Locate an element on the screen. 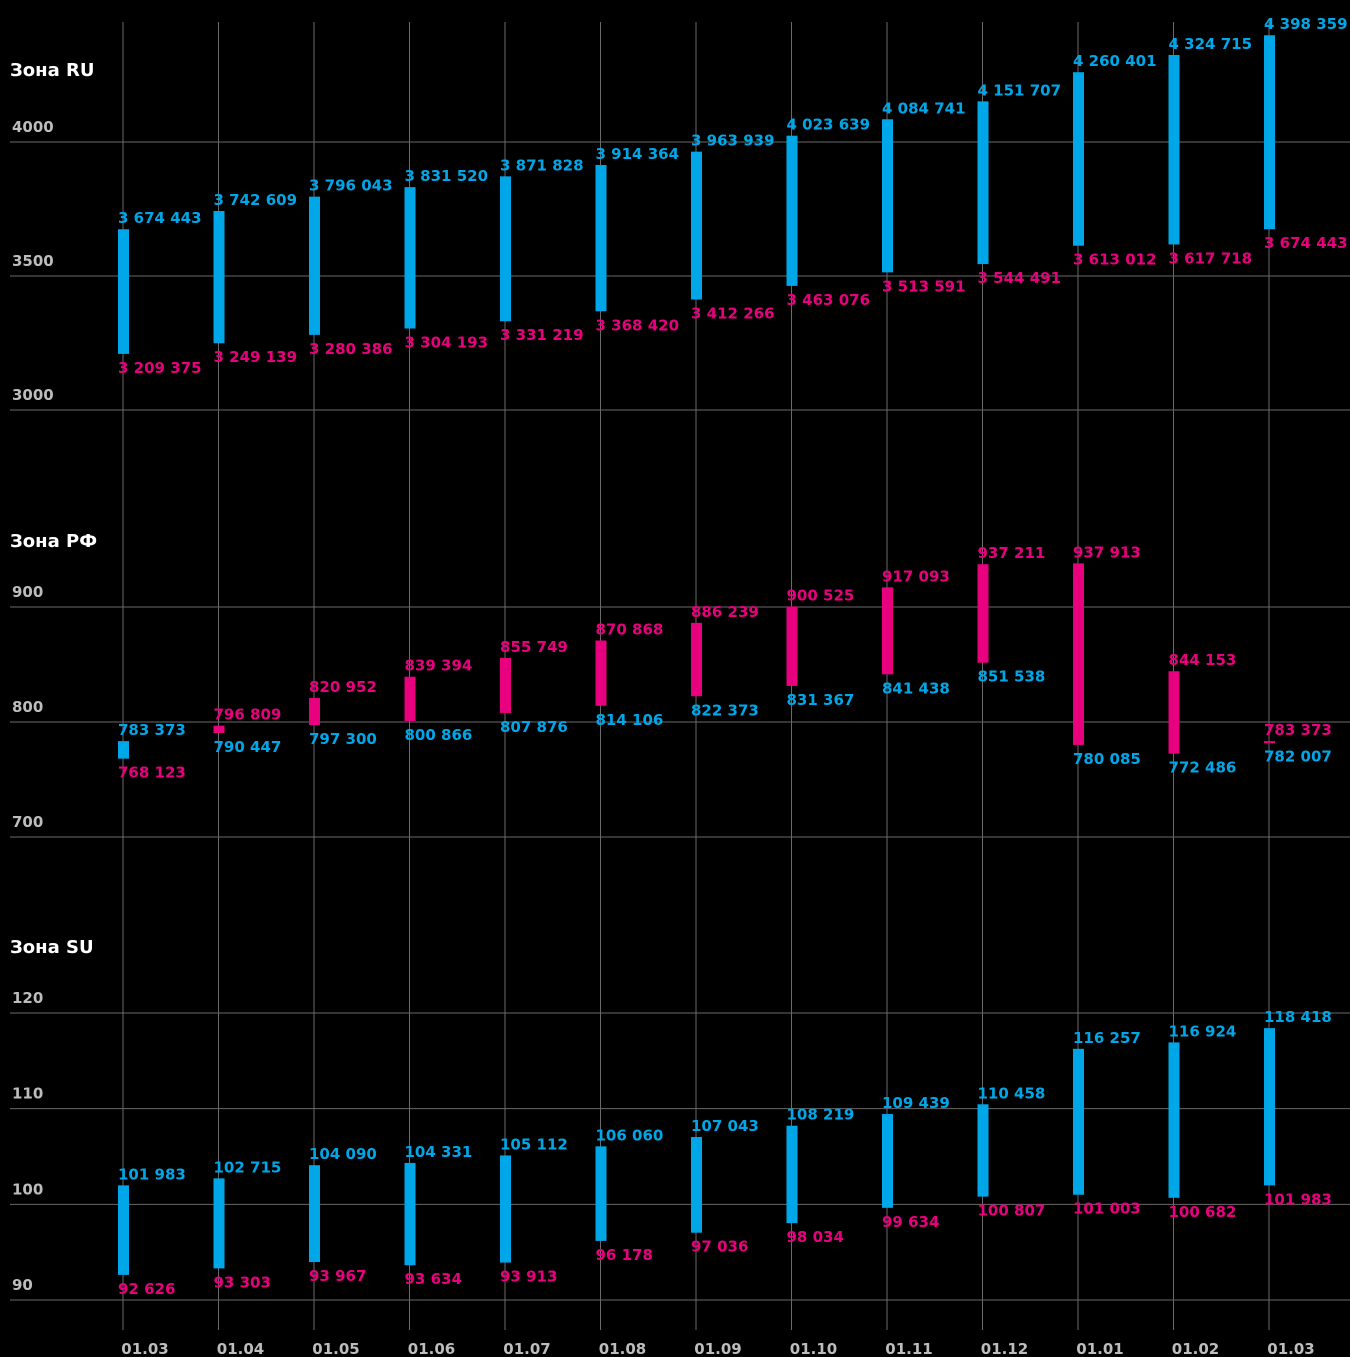  min-value-label: 96 178 is located at coordinates (624, 1255).